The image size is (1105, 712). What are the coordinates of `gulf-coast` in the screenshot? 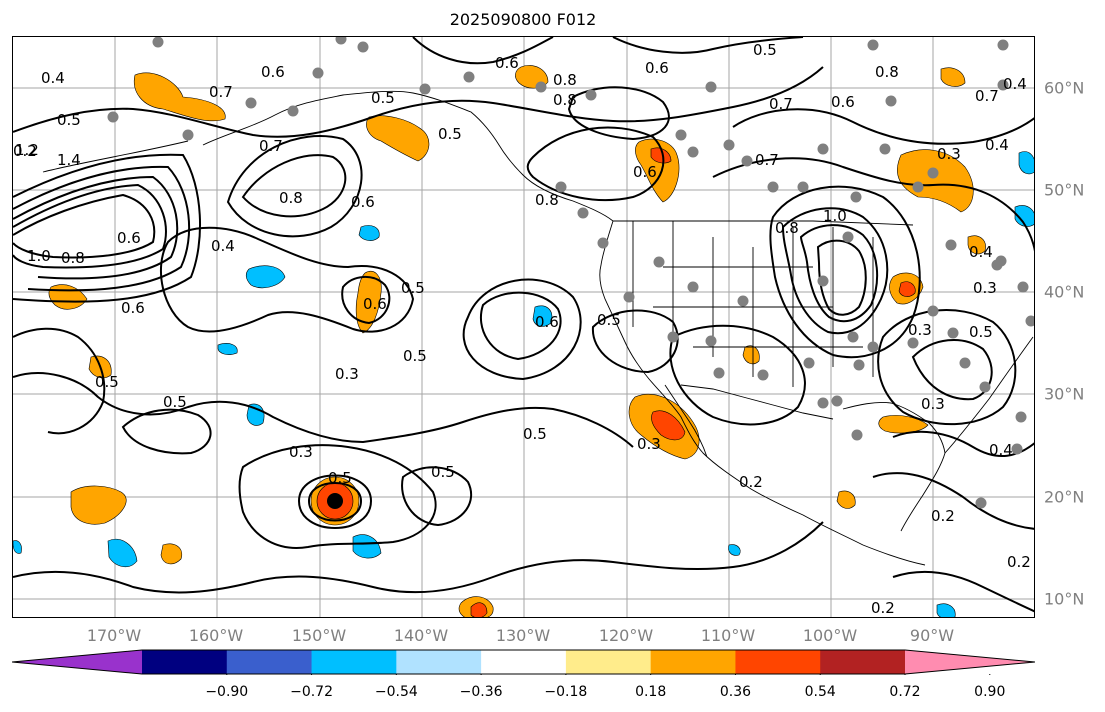 It's located at (894, 467).